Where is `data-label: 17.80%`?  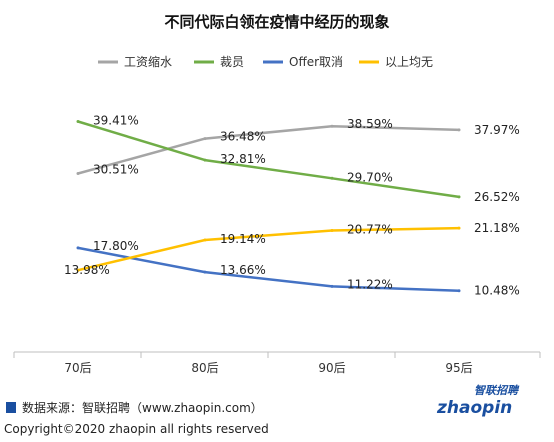
data-label: 17.80% is located at coordinates (116, 246).